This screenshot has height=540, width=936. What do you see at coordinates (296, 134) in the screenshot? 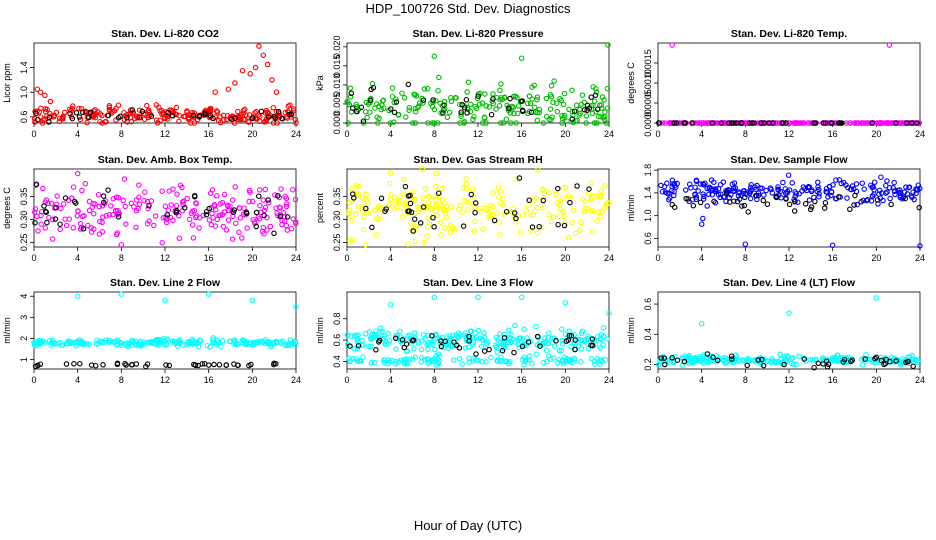
I see `x-tick-label: 24` at bounding box center [296, 134].